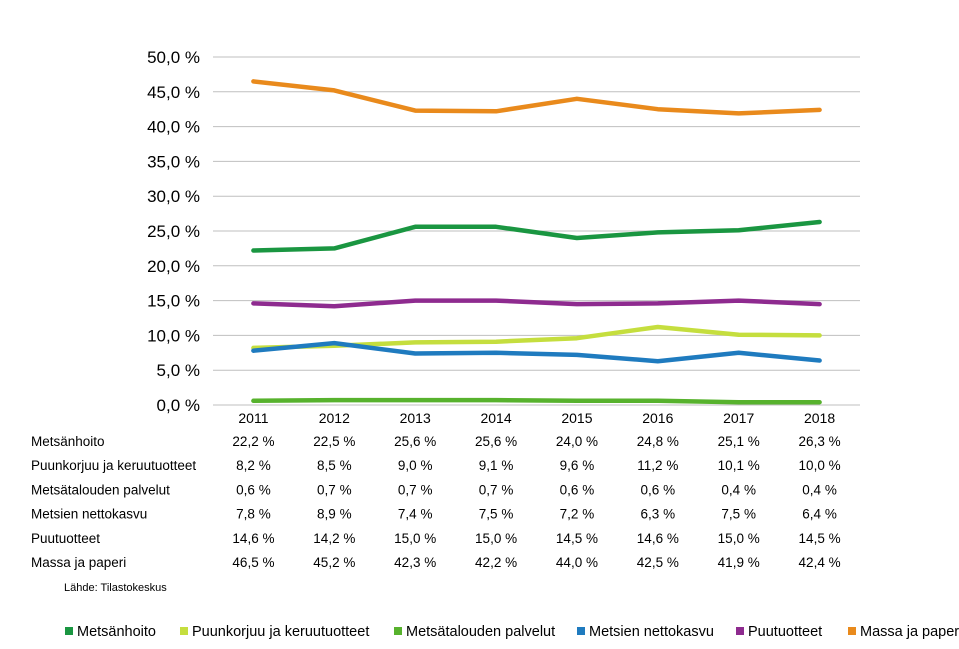 The image size is (959, 649). Describe the element at coordinates (819, 418) in the screenshot. I see `x-tick-label: 2018` at that location.